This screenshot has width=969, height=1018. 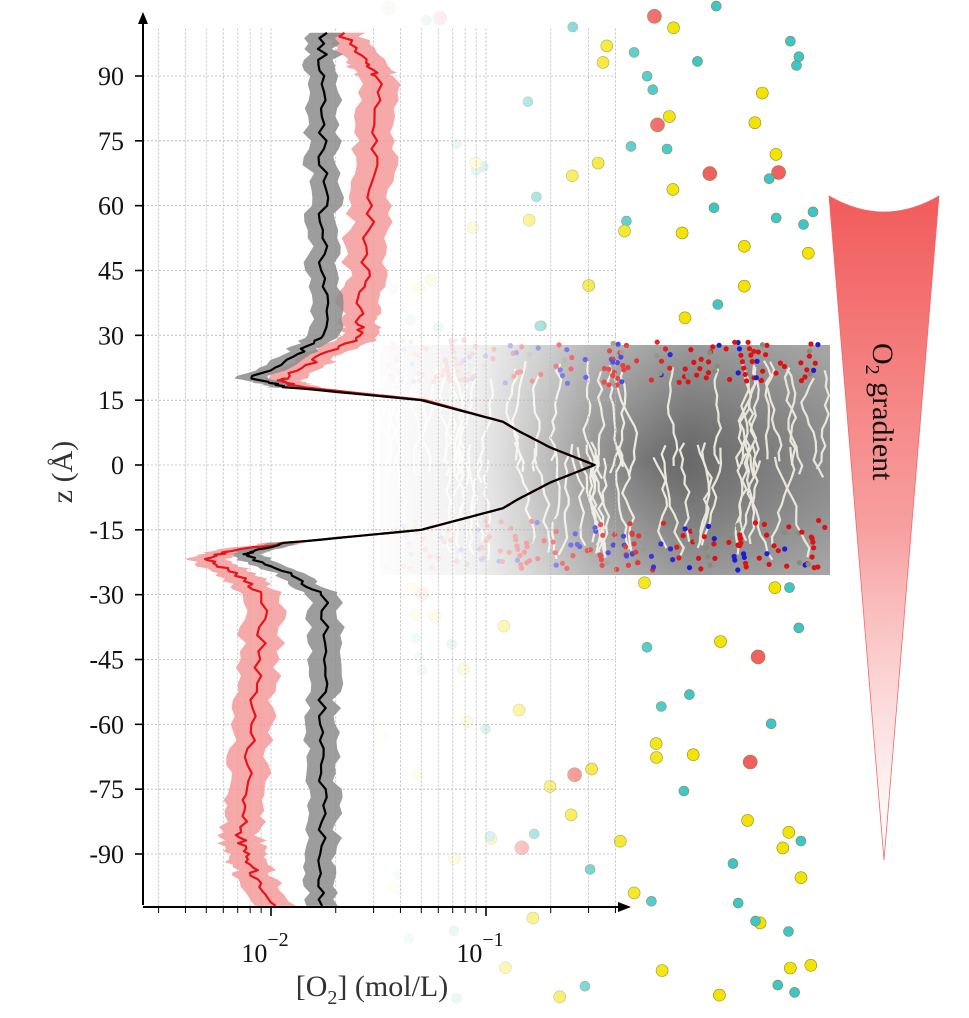 What do you see at coordinates (111, 206) in the screenshot?
I see `y-tick-label: 60` at bounding box center [111, 206].